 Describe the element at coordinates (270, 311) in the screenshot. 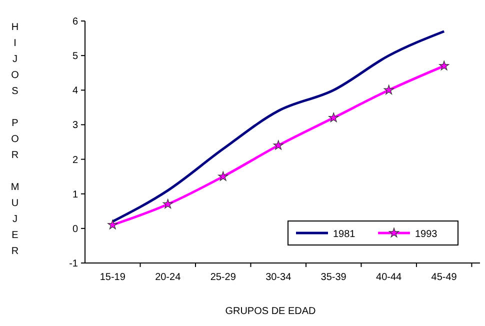

I see `x-axis-title: GRUPOS DE EDAD` at that location.